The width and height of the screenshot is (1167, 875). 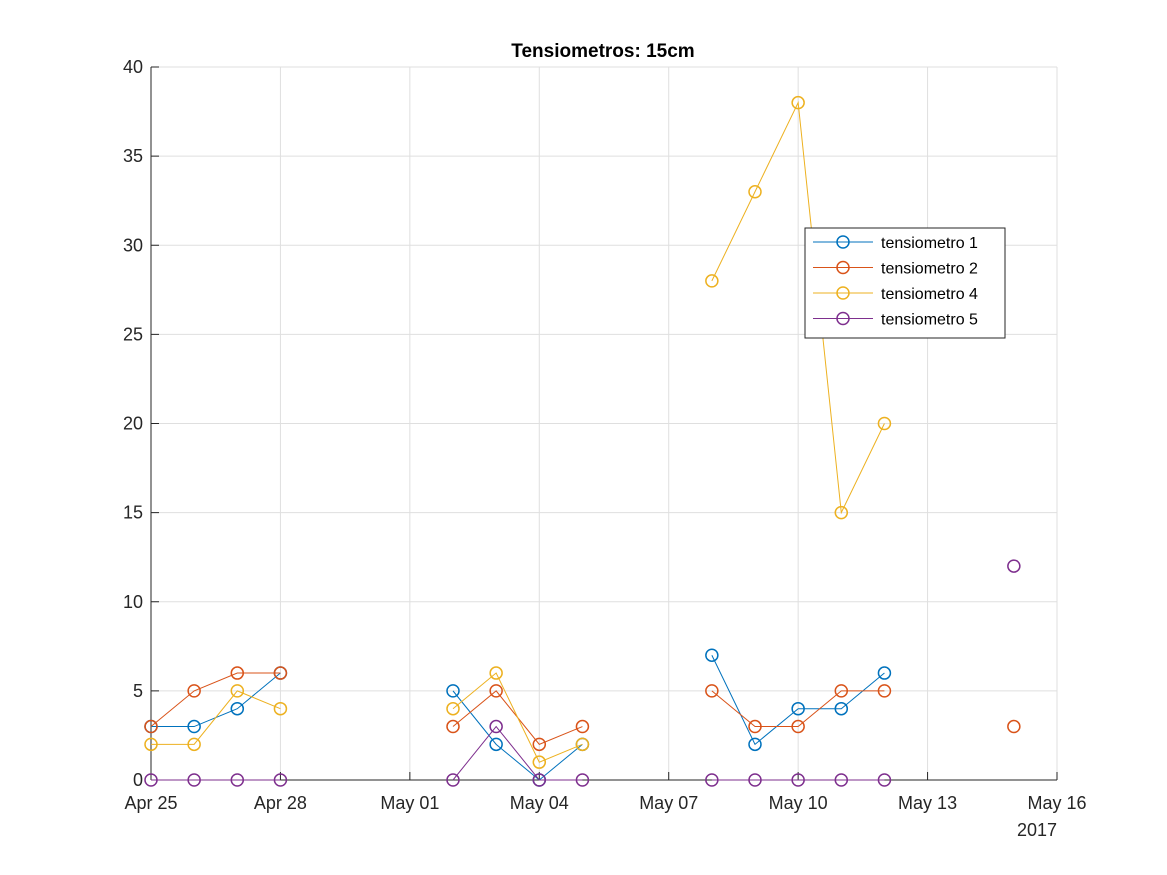 What do you see at coordinates (138, 780) in the screenshot?
I see `y-tick-label: 0` at bounding box center [138, 780].